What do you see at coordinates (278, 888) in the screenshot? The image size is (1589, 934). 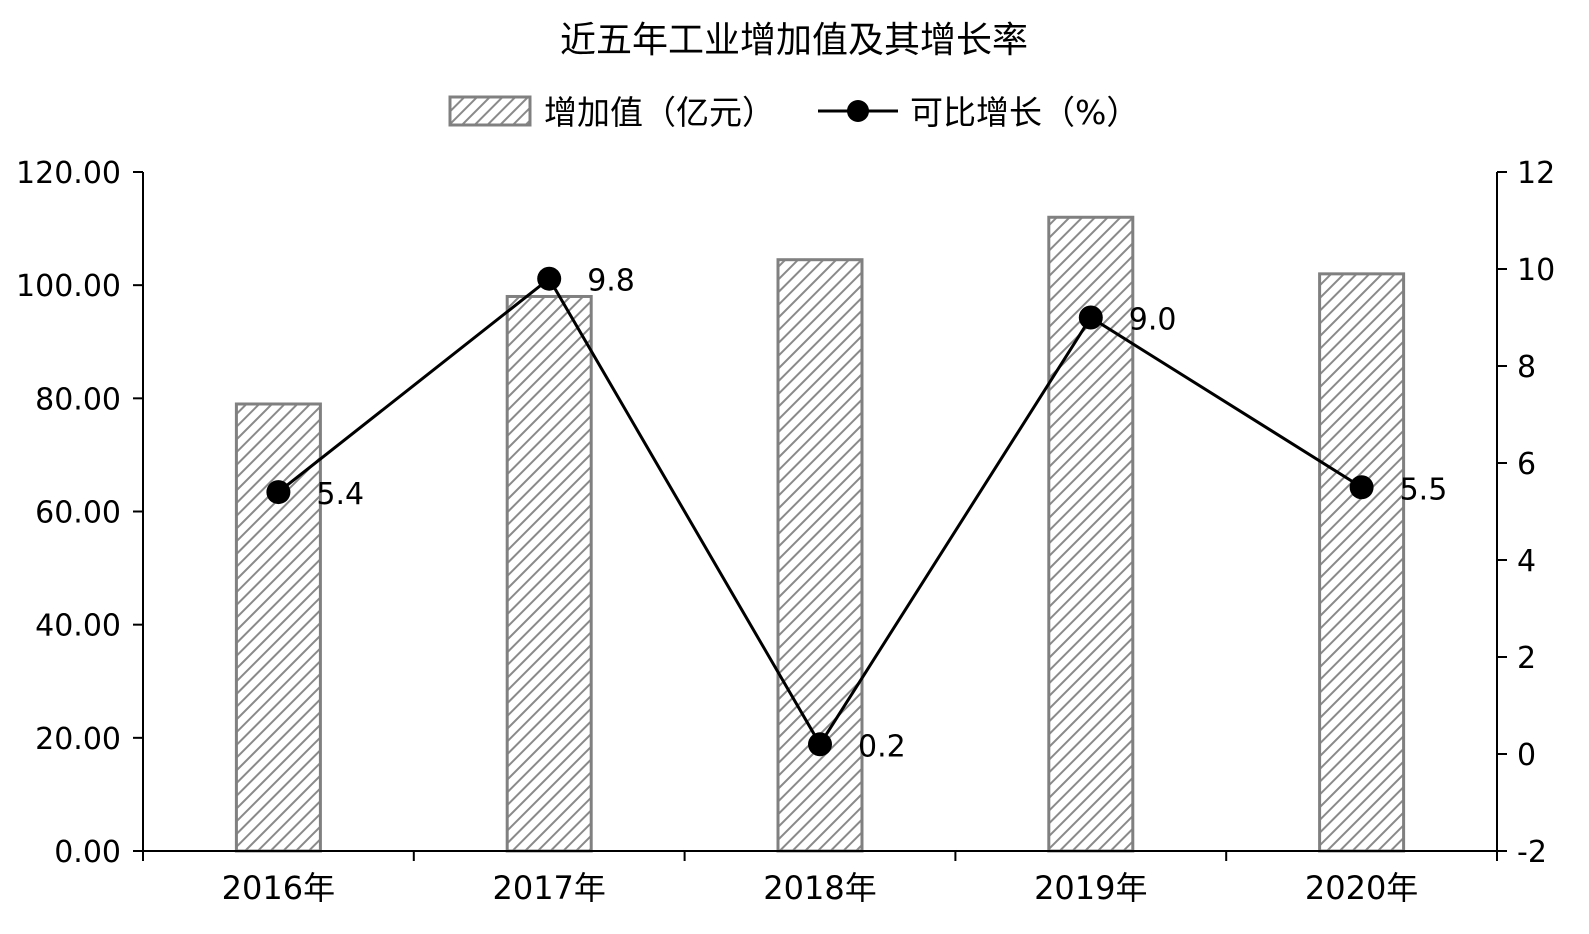 I see `x-tick-label: 2016年` at bounding box center [278, 888].